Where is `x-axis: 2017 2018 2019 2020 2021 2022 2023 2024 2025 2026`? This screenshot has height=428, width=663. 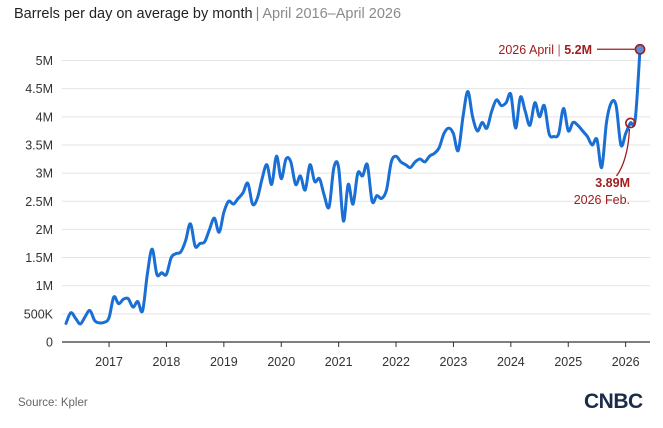 x-axis: 2017 2018 2019 2020 2021 2022 2023 2024 2025 2026 is located at coordinates (356, 355).